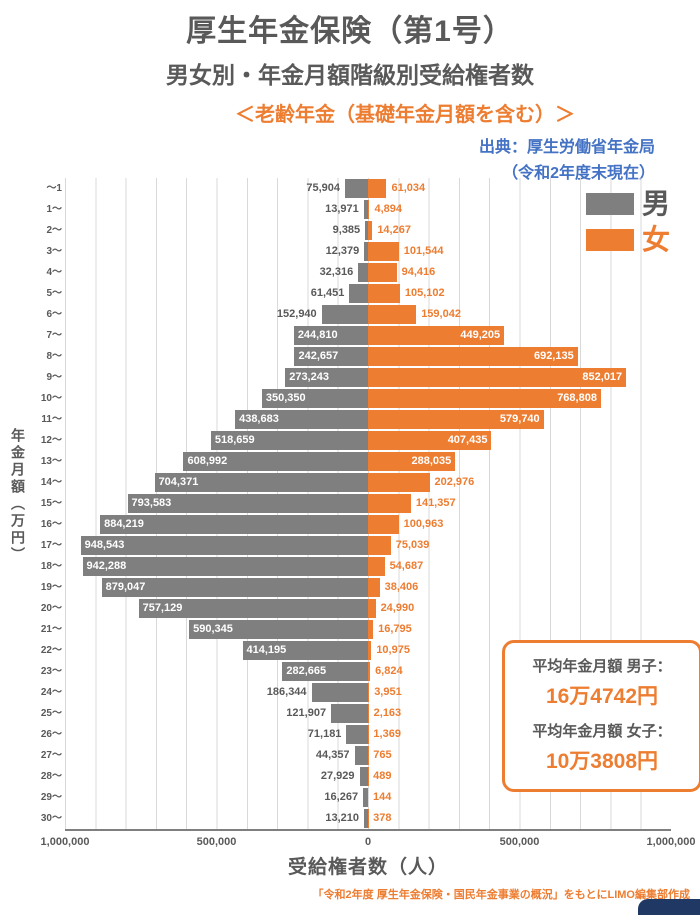 The image size is (700, 915). What do you see at coordinates (51, 461) in the screenshot?
I see `y-axis-label: 13～` at bounding box center [51, 461].